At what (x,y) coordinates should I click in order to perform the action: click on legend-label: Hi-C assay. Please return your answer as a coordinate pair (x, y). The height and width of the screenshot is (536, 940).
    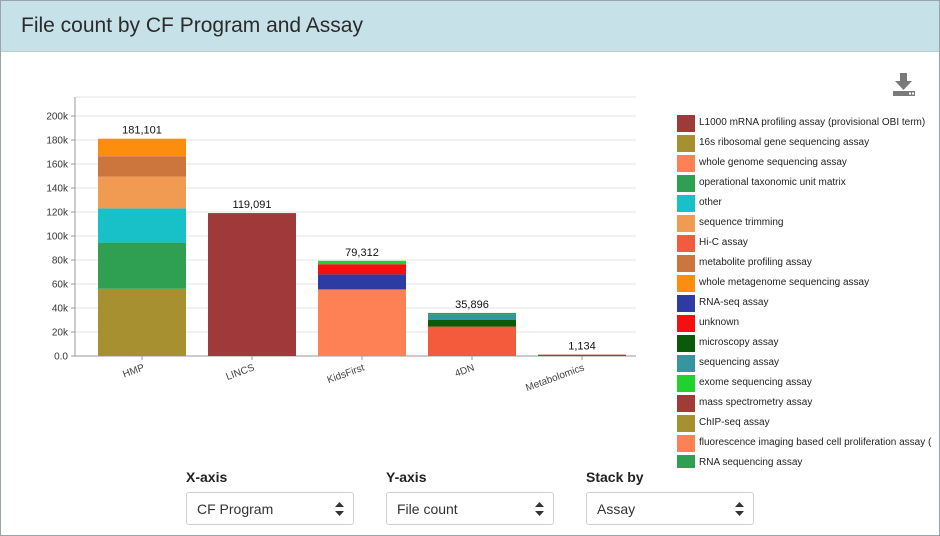
    Looking at the image, I should click on (723, 242).